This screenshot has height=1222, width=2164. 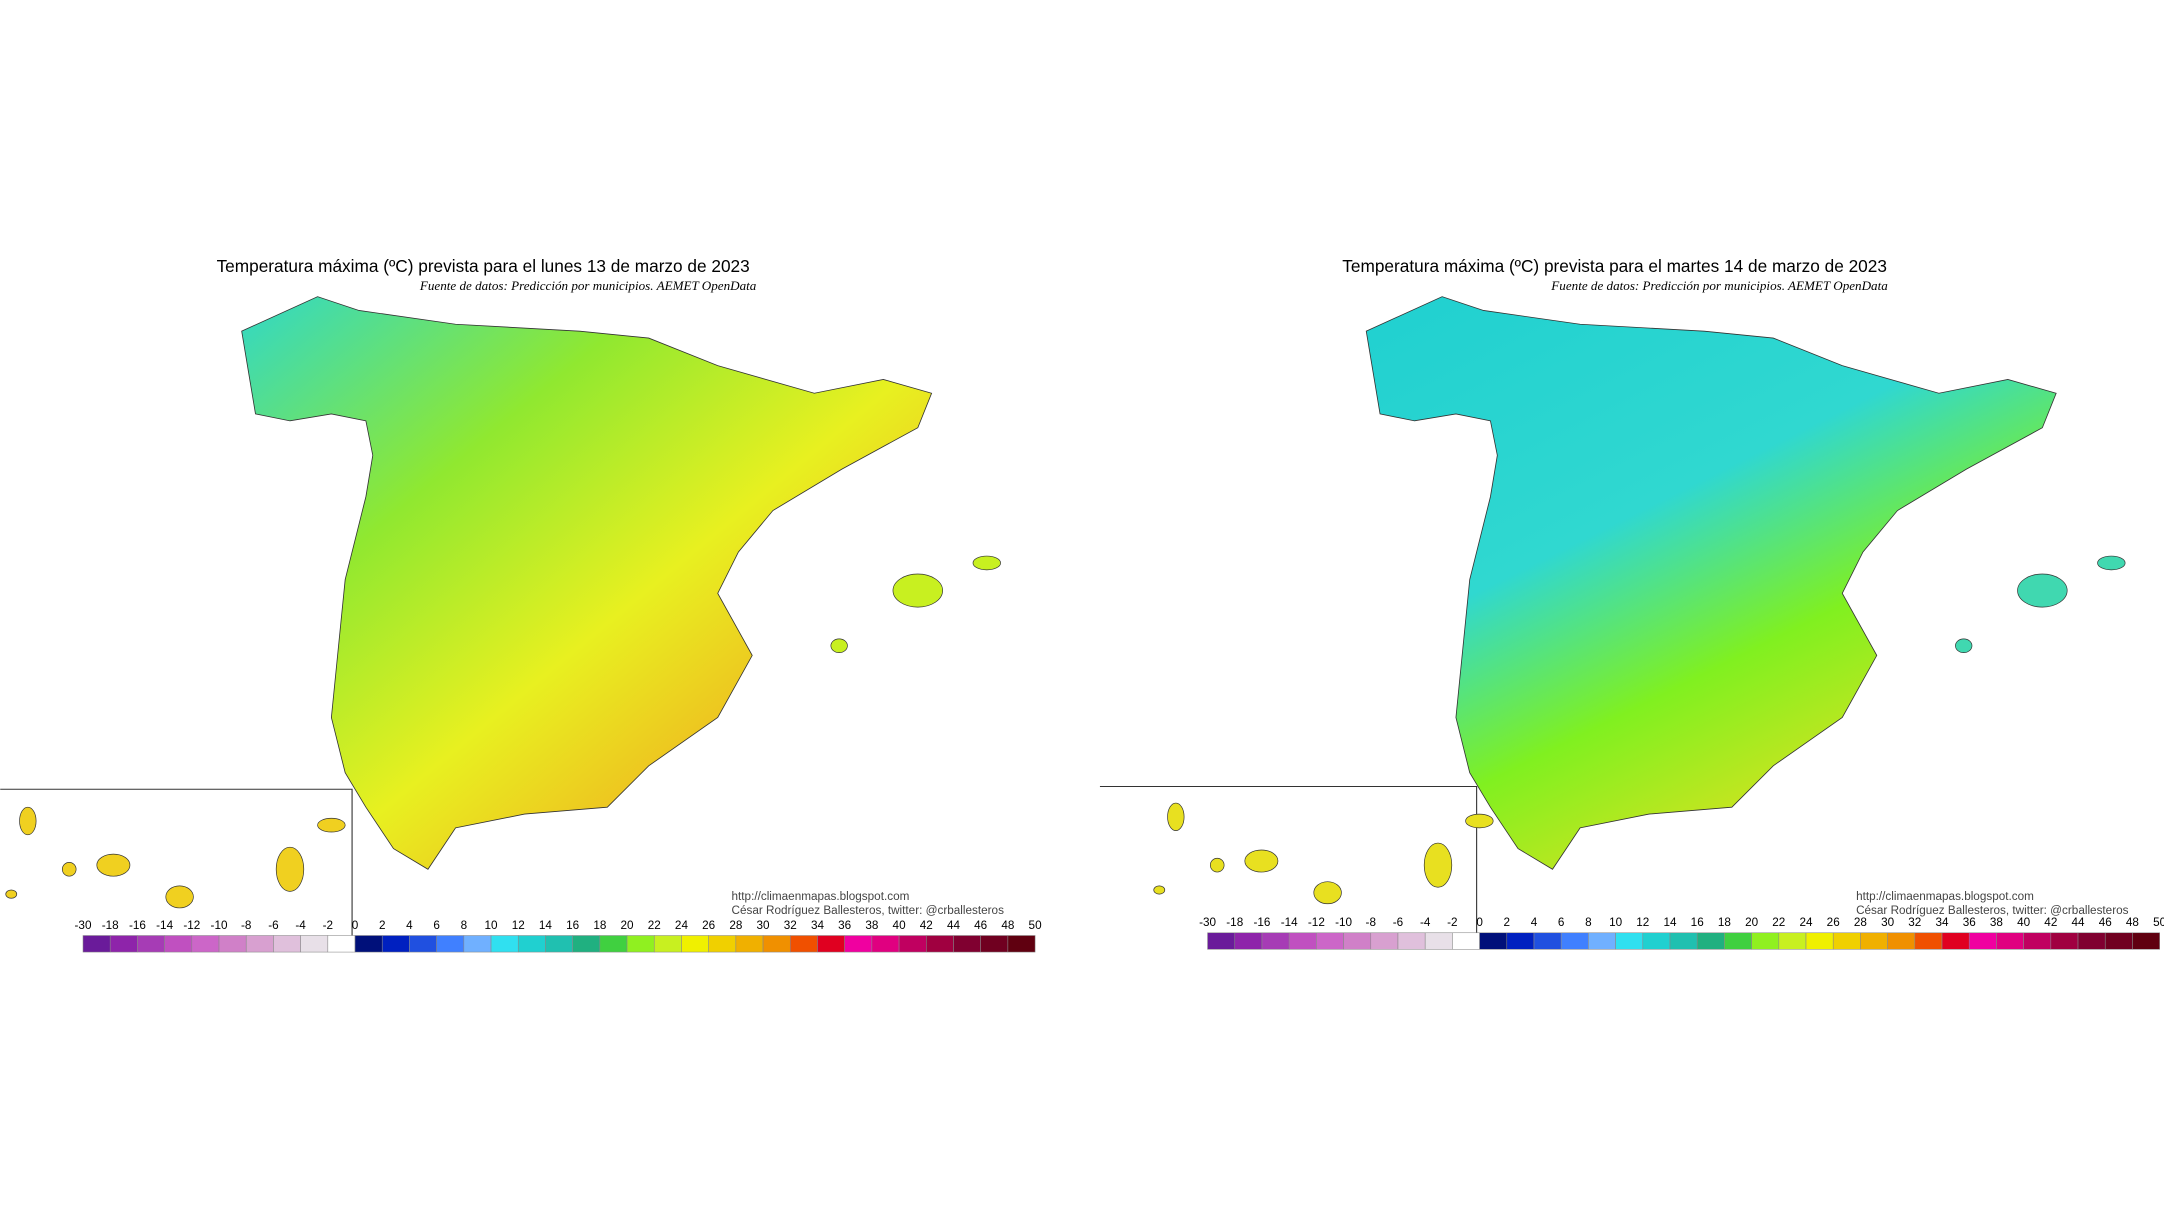 I want to click on legend-tick-label: -10, so click(x=219, y=925).